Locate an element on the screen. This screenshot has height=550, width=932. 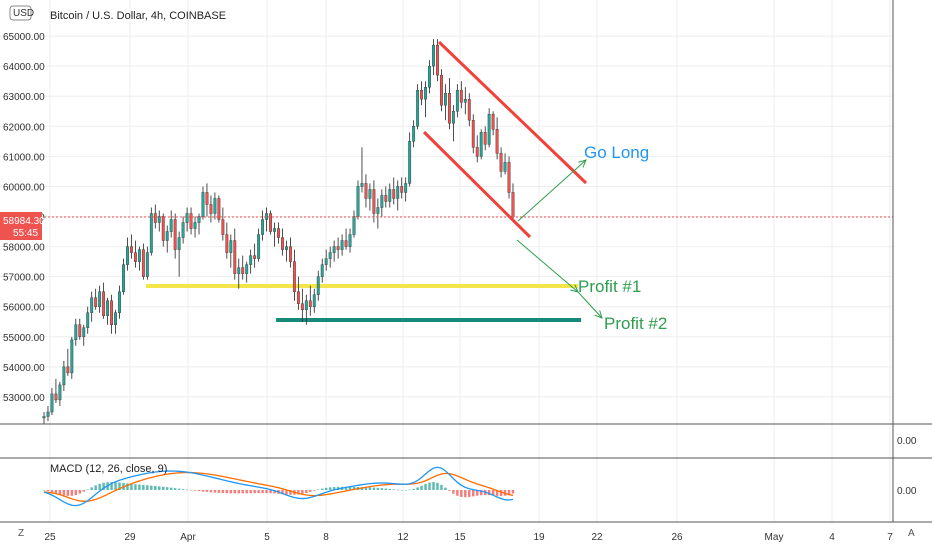
profit-2-arrow is located at coordinates (590, 305).